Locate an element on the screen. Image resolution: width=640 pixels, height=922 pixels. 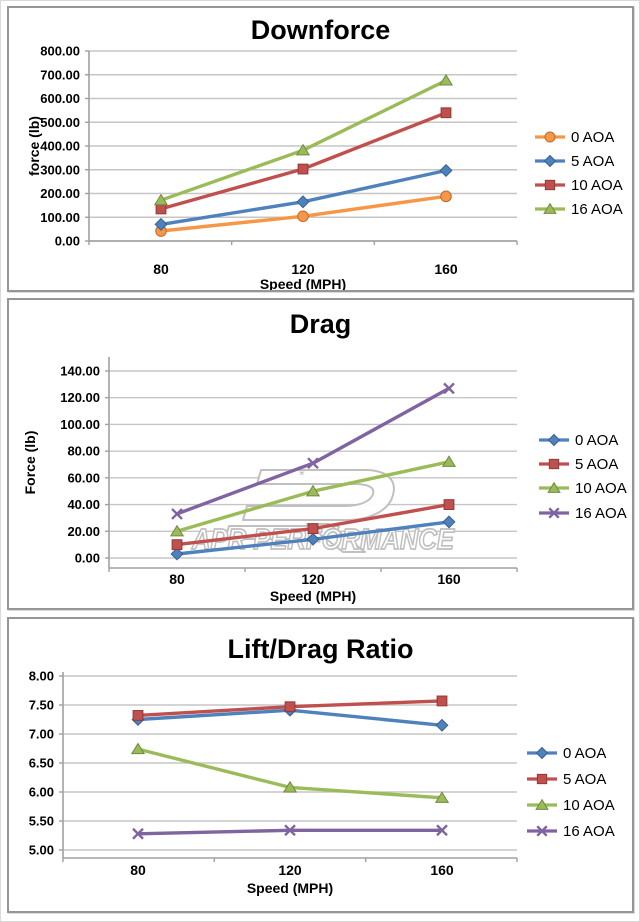
y-tick-label: 200.00 is located at coordinates (60, 193).